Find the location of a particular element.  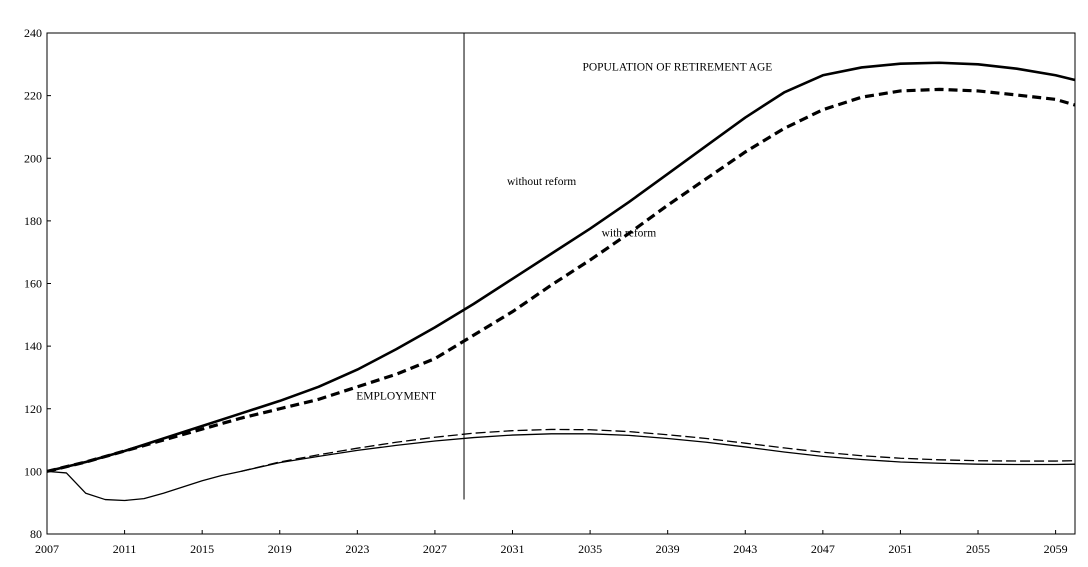

y-tick-label: 220 is located at coordinates (33, 96).